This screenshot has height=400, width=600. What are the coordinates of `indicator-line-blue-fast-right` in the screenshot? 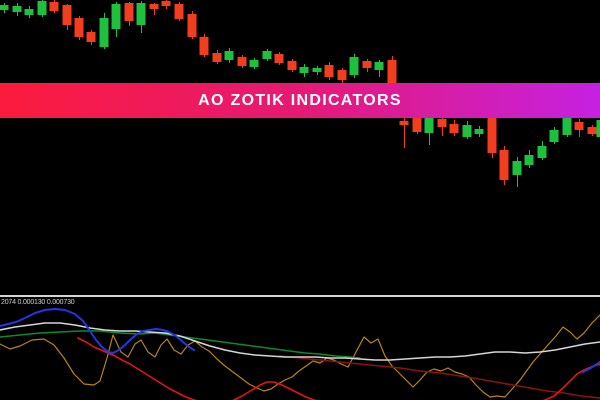 It's located at (591, 367).